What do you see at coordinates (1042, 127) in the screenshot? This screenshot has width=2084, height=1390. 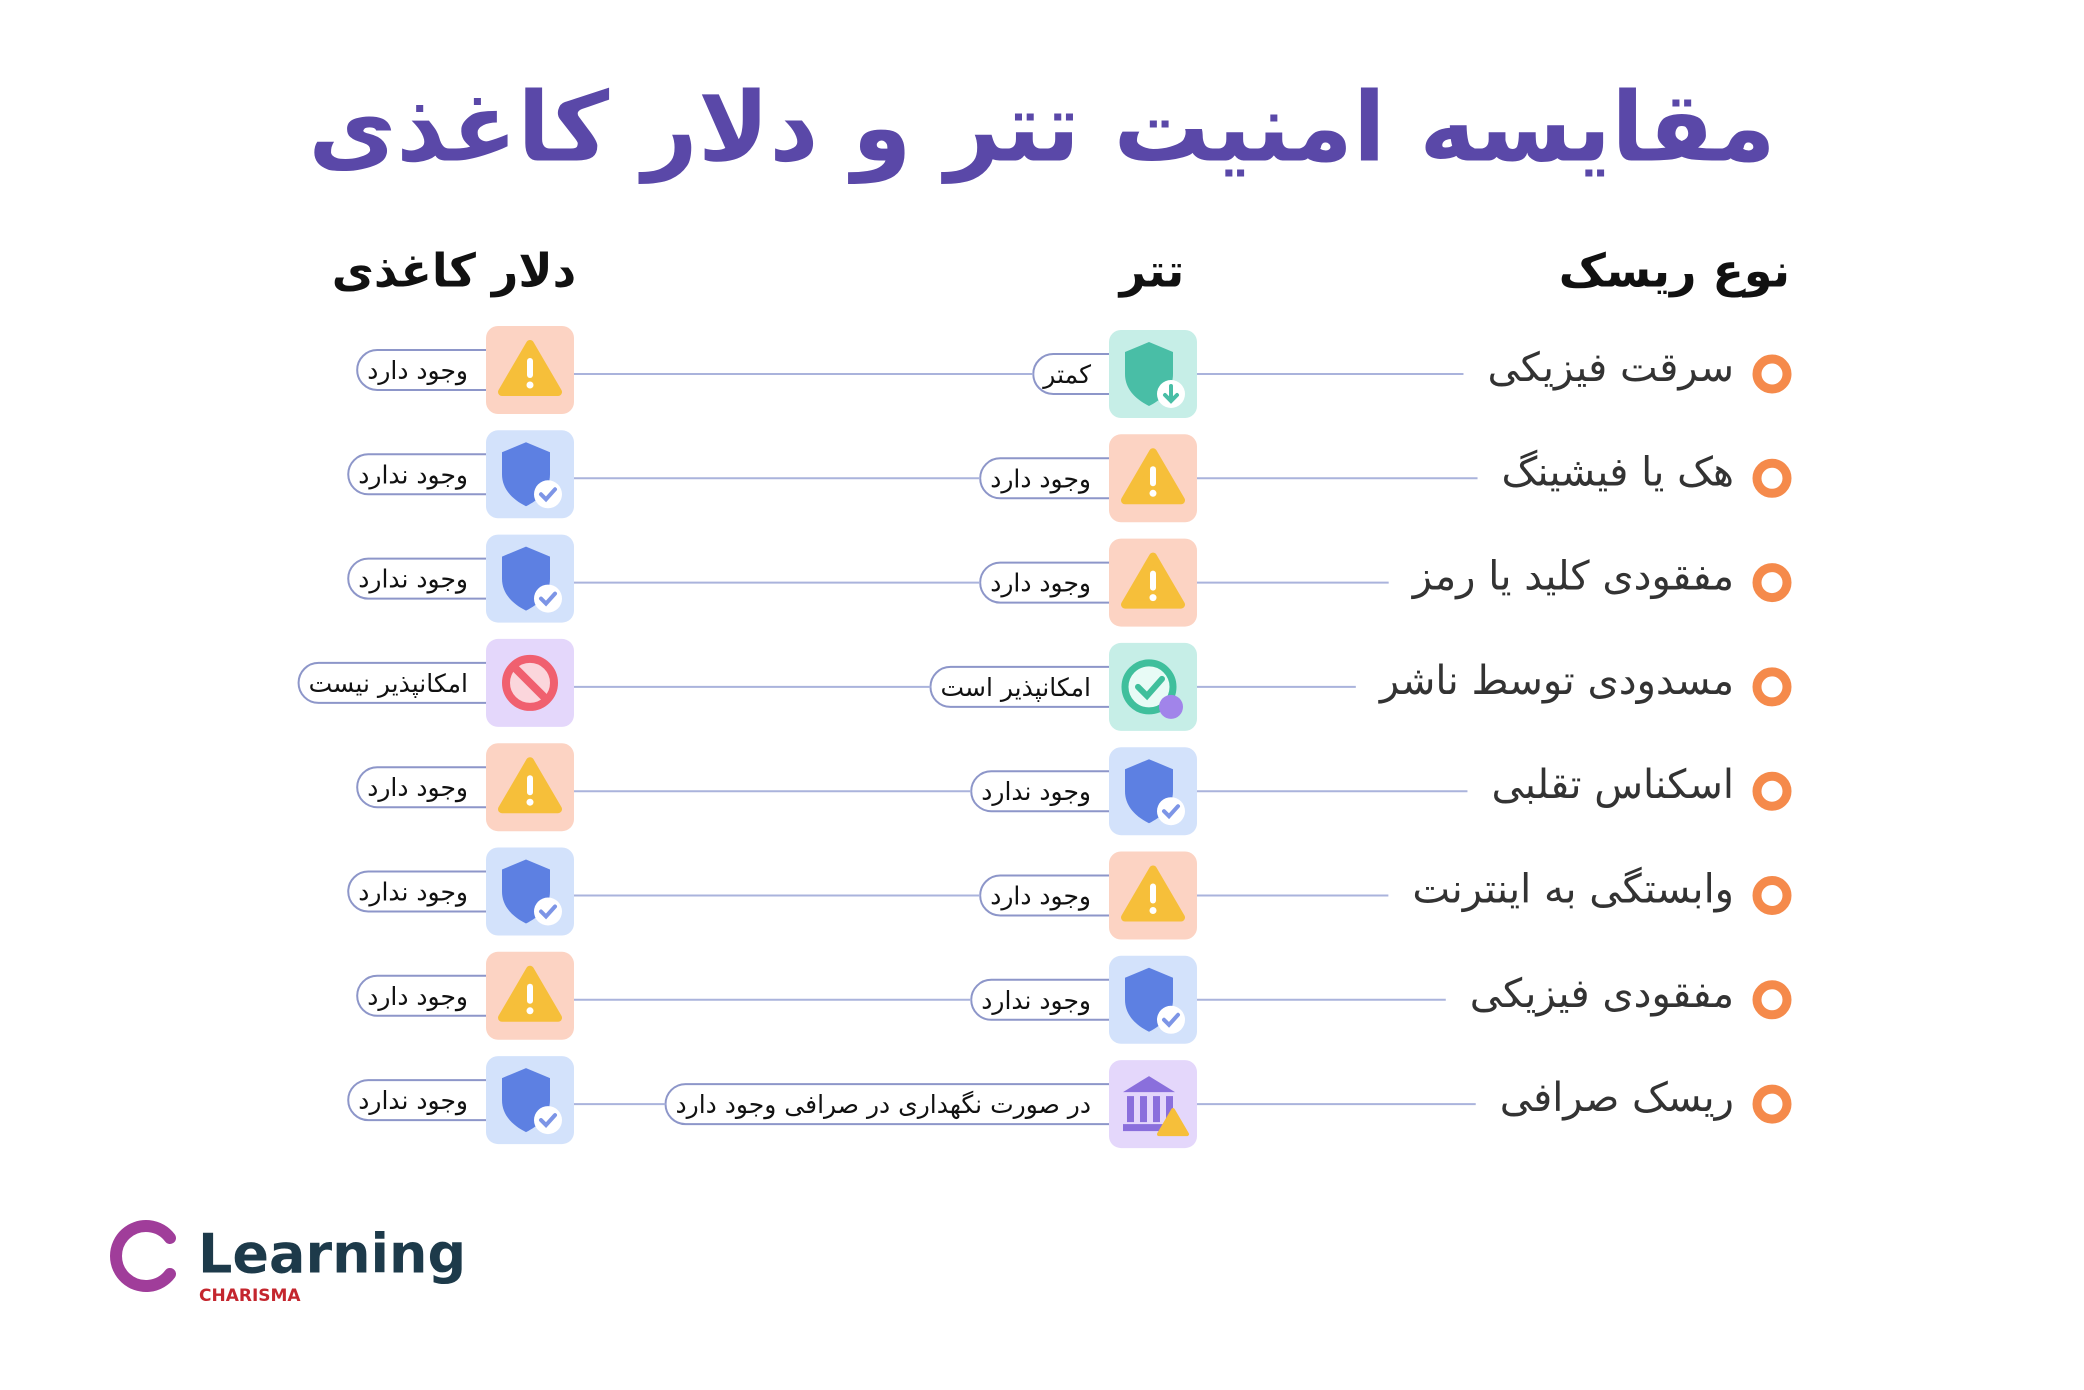 I see `title: مقایسه امنیت تتر و دلار کاغذی` at bounding box center [1042, 127].